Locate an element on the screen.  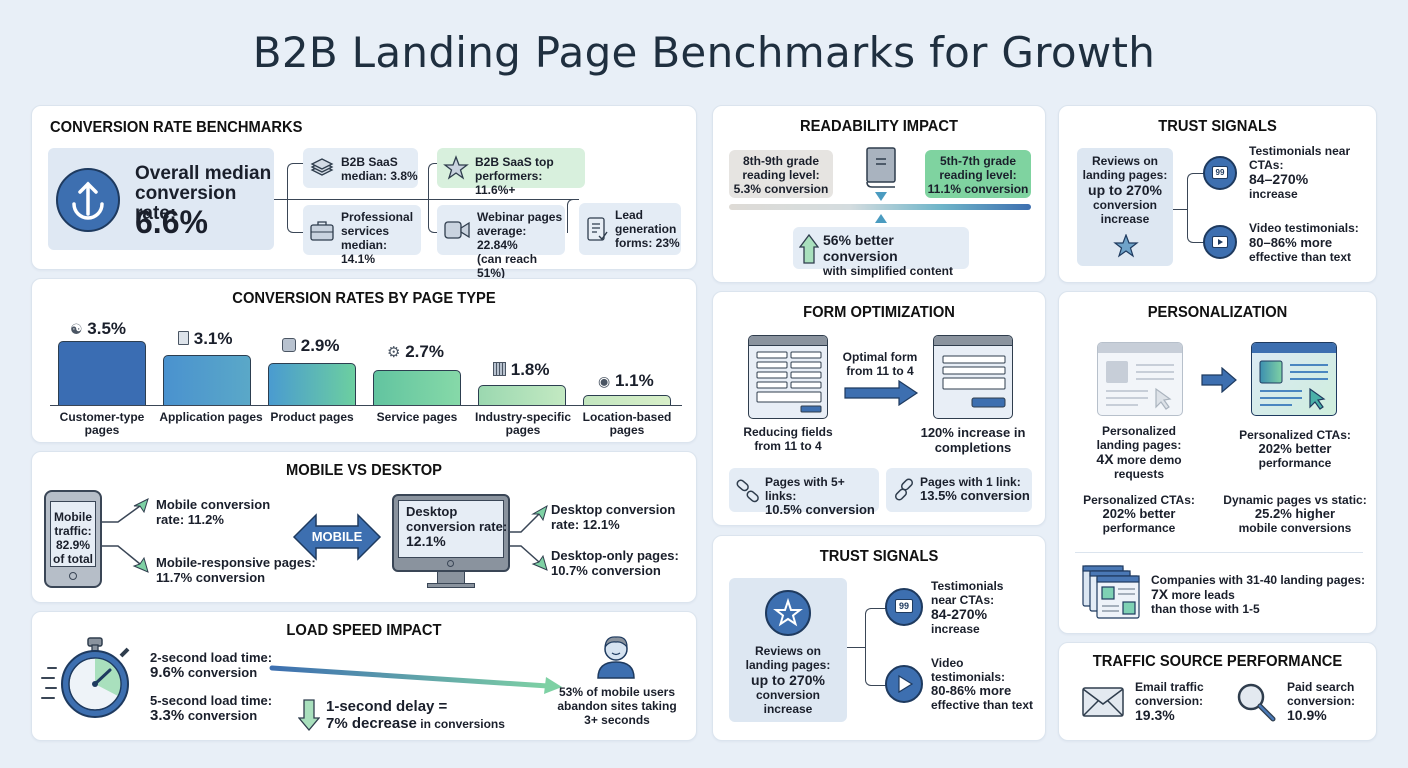
briefcase-icon is located at coordinates (322, 231).